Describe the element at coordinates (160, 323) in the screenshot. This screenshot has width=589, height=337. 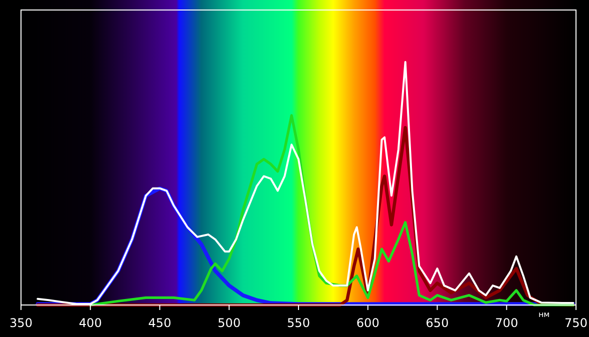
I see `x-tick-label: 450` at that location.